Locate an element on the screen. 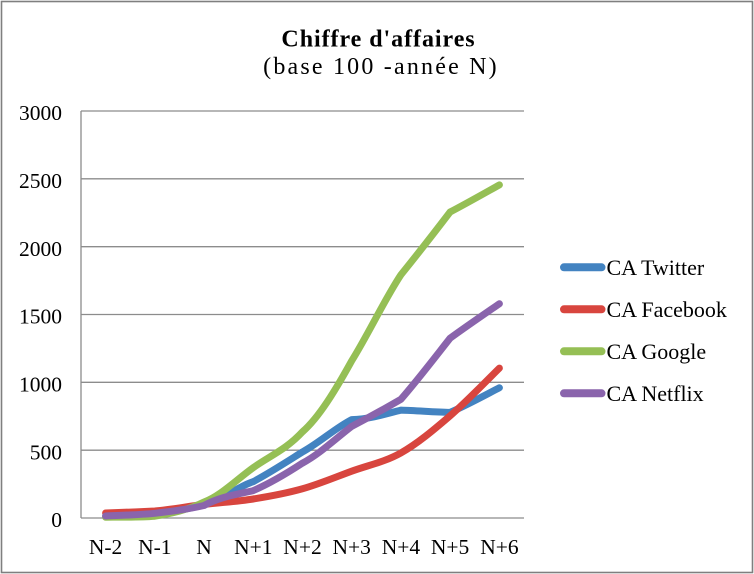 The width and height of the screenshot is (754, 574). svg-text: N+4 is located at coordinates (401, 547).